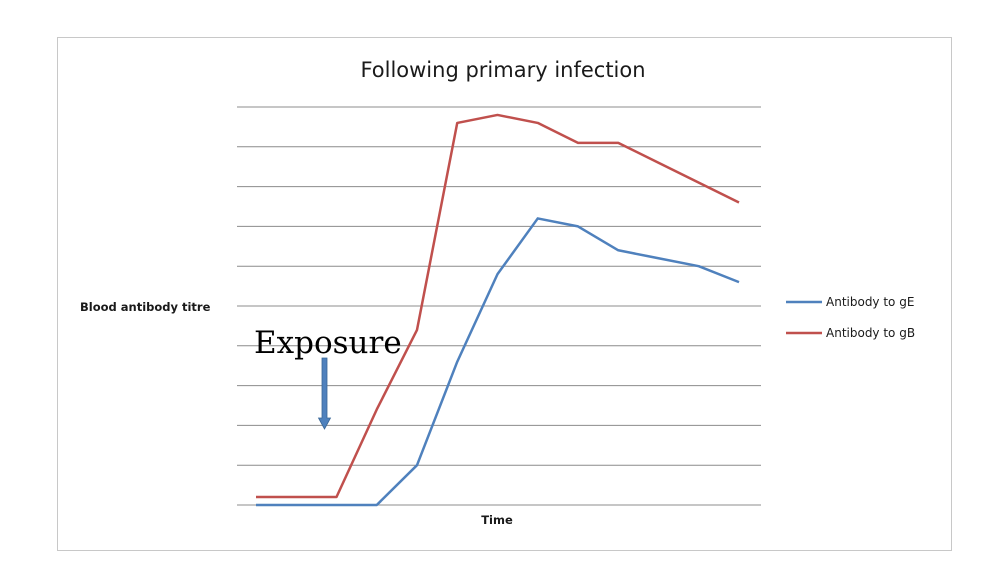  Describe the element at coordinates (328, 343) in the screenshot. I see `exposure-label: Exposure` at that location.